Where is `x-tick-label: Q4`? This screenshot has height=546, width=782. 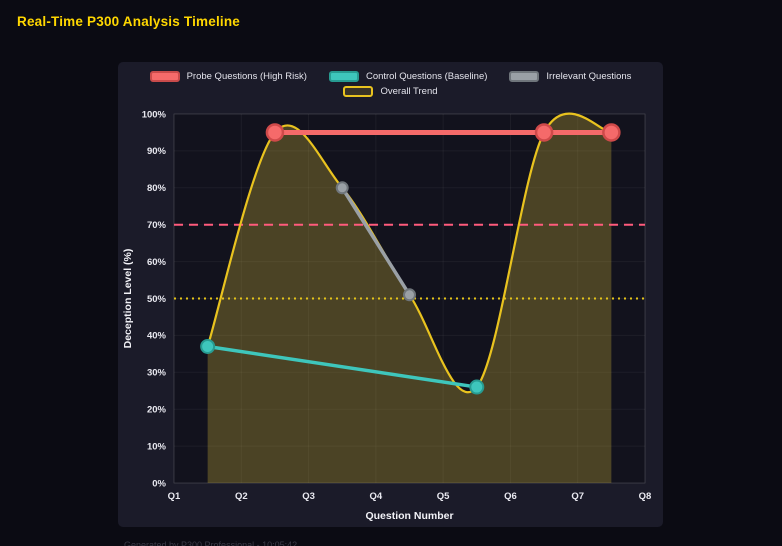 x-tick-label: Q4 is located at coordinates (376, 496).